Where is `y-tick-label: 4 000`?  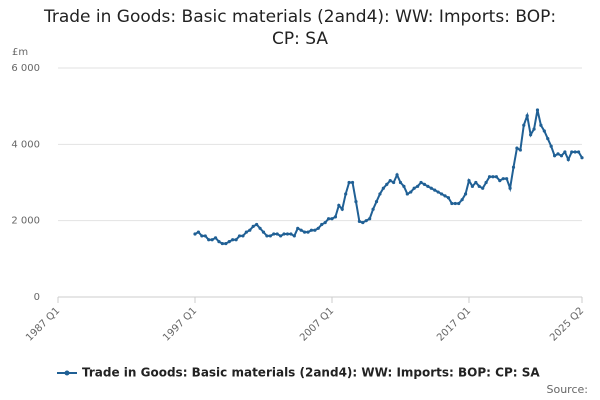 y-tick-label: 4 000 is located at coordinates (25, 144).